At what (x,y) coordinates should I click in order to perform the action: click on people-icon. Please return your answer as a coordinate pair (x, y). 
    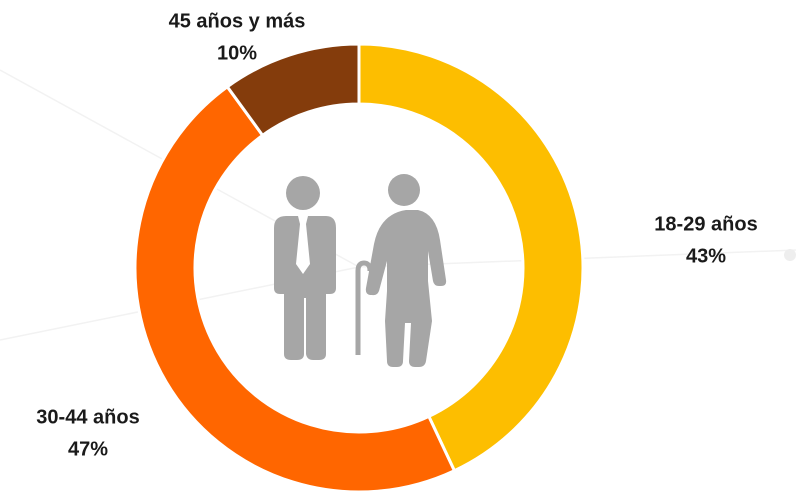
    Looking at the image, I should click on (360, 270).